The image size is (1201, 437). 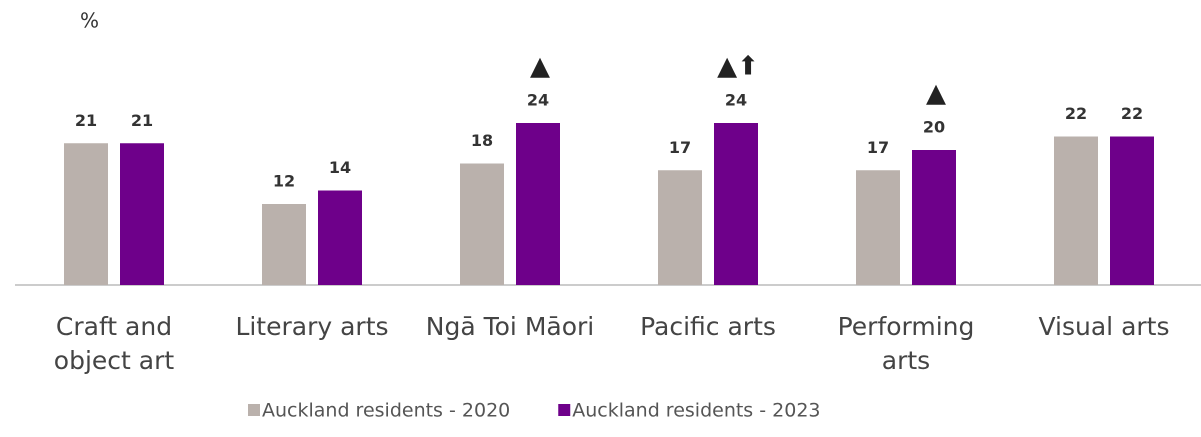 What do you see at coordinates (340, 167) in the screenshot?
I see `data-label: 14` at bounding box center [340, 167].